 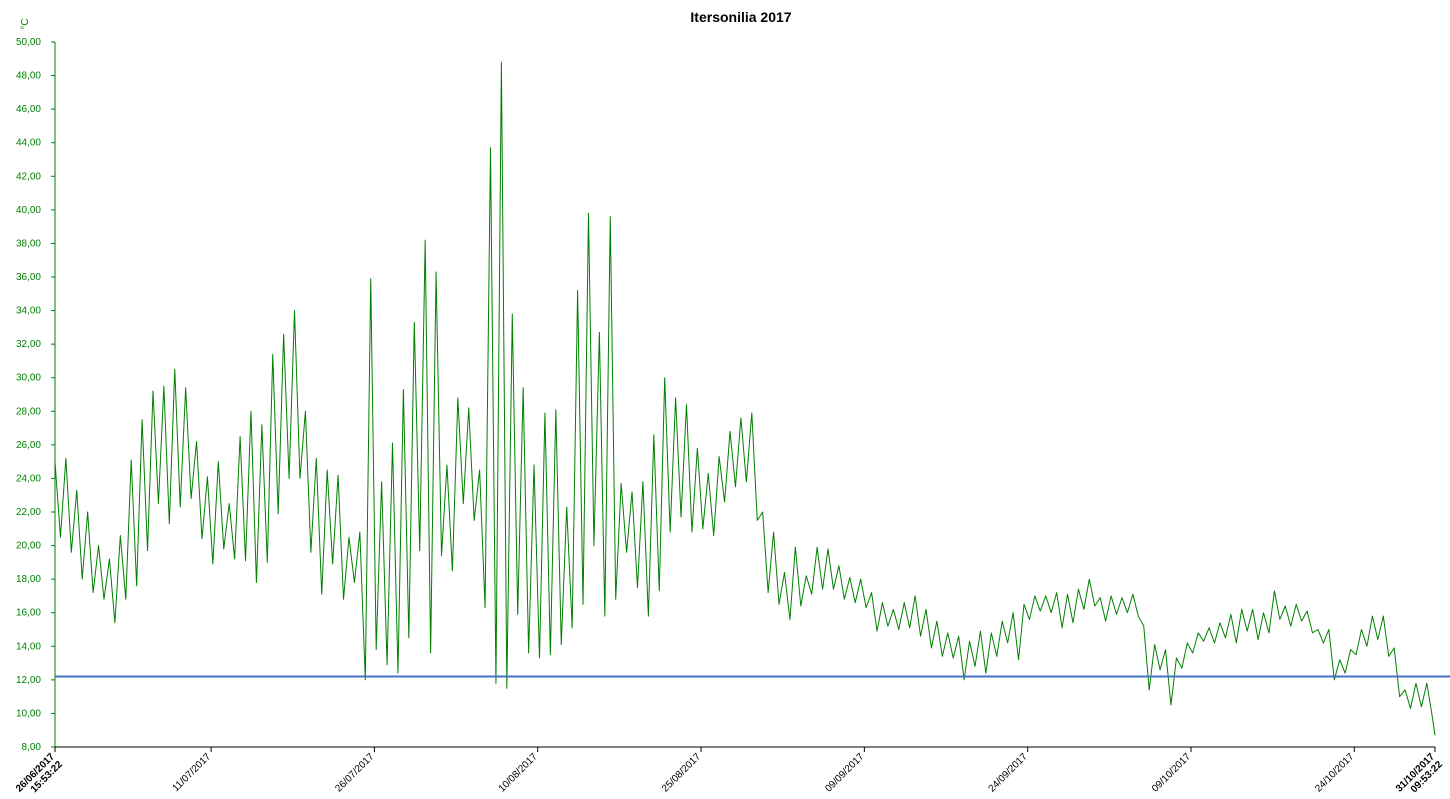 What do you see at coordinates (39, 775) in the screenshot?
I see `x-tick-label: 26/06/201715:53:22` at bounding box center [39, 775].